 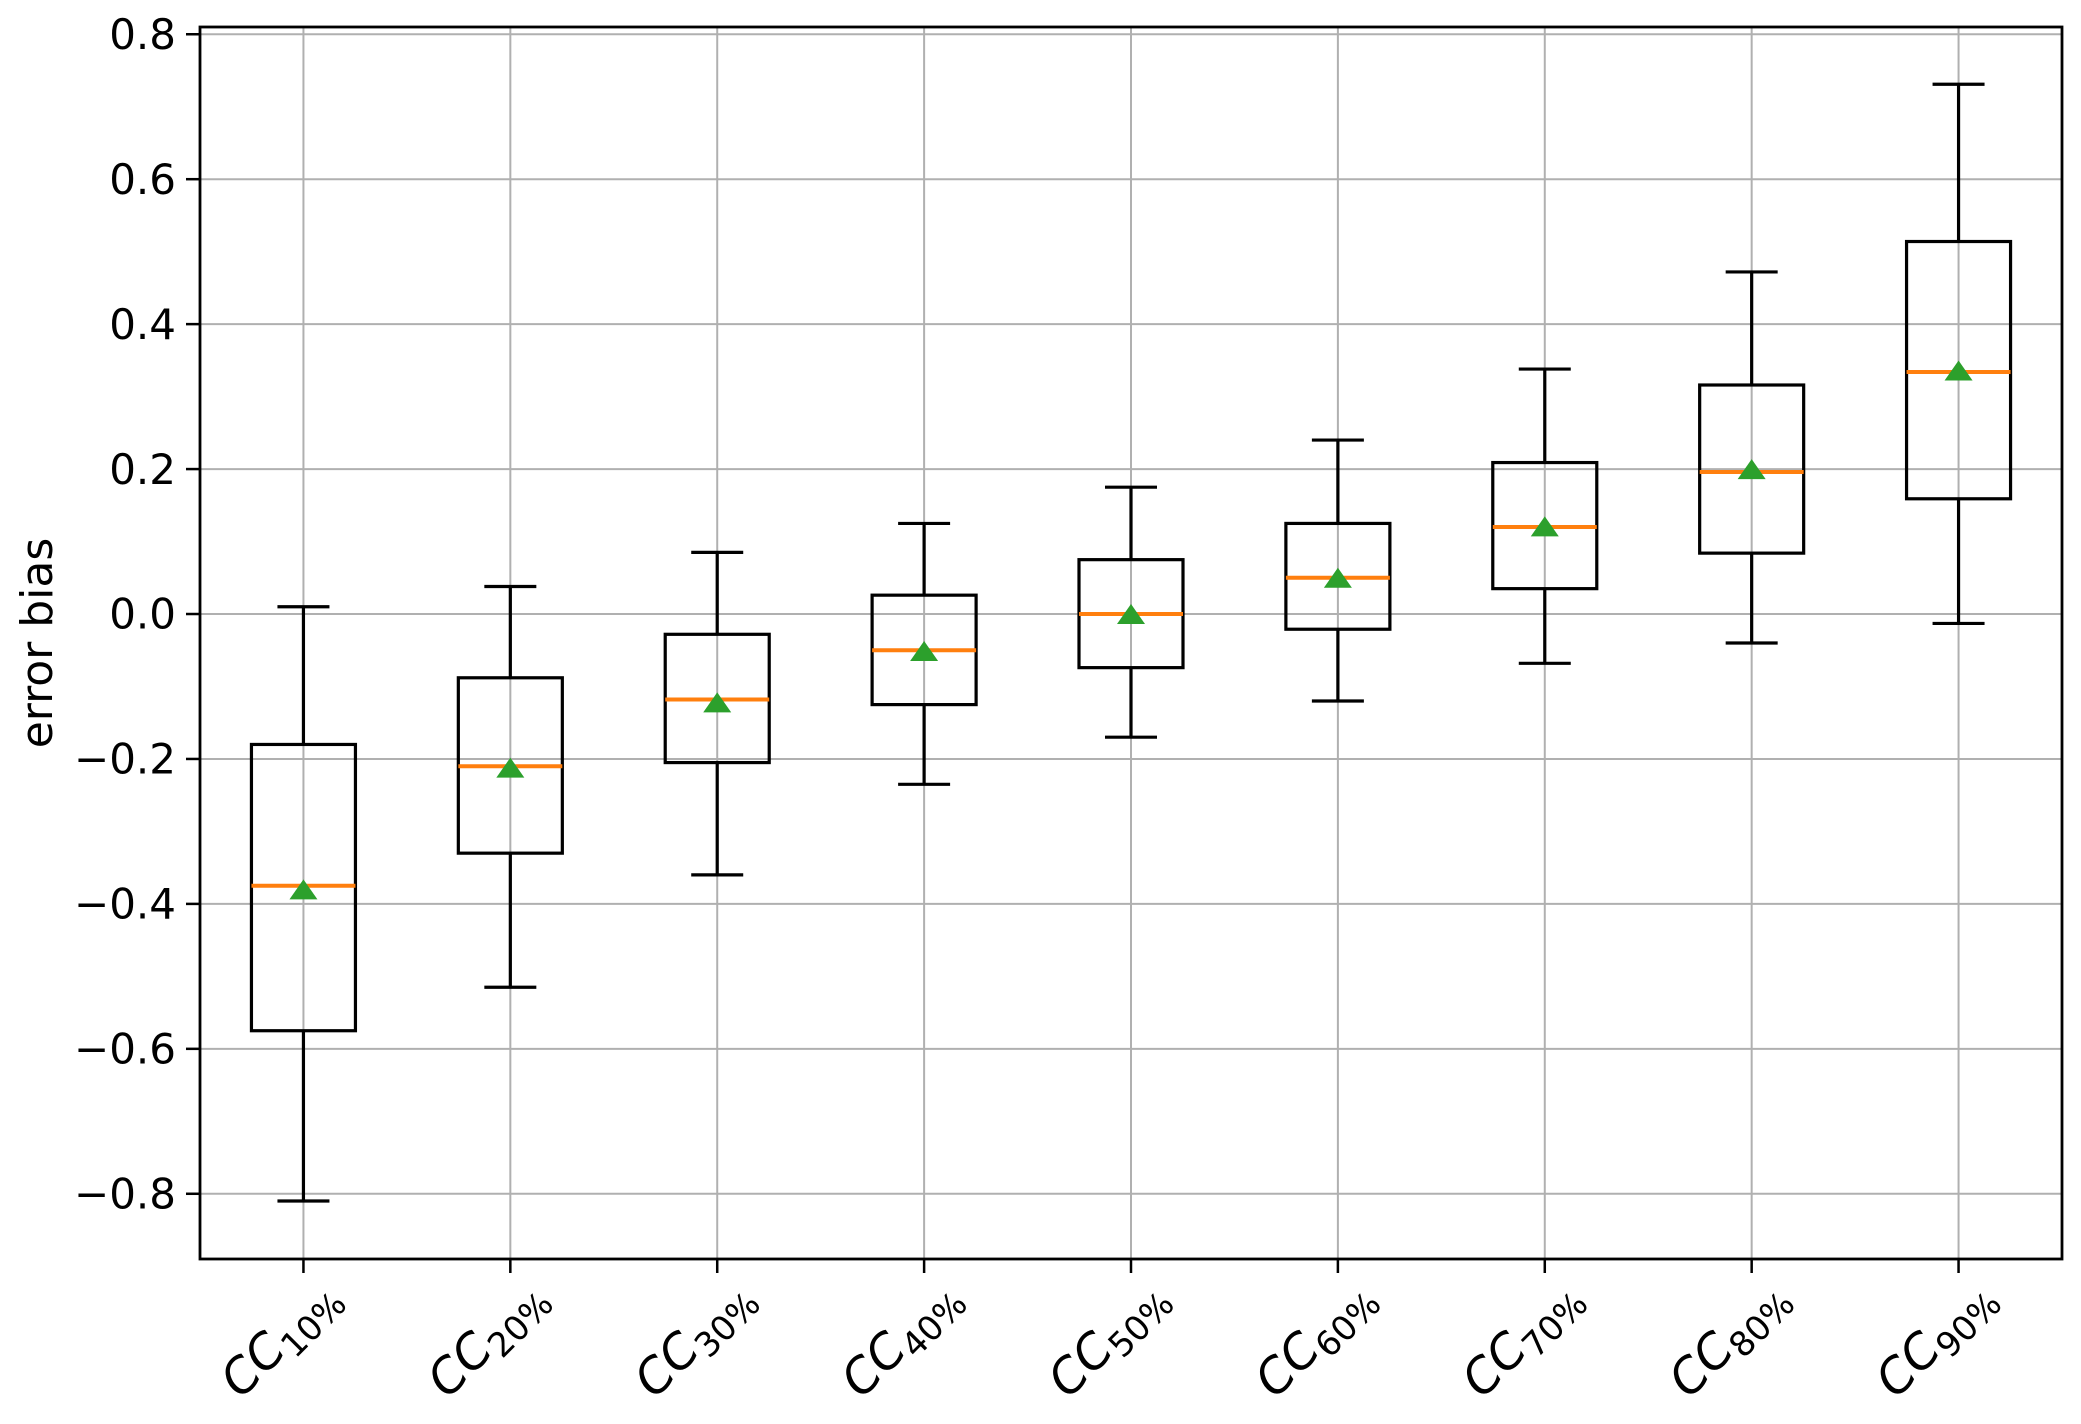 I want to click on y-tick-label: 0.2, so click(x=142, y=469).